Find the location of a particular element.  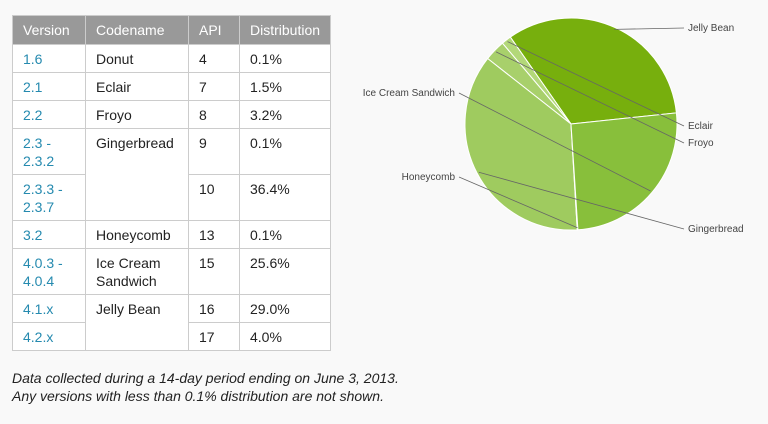

version-cell: 1.6 is located at coordinates (49, 58).